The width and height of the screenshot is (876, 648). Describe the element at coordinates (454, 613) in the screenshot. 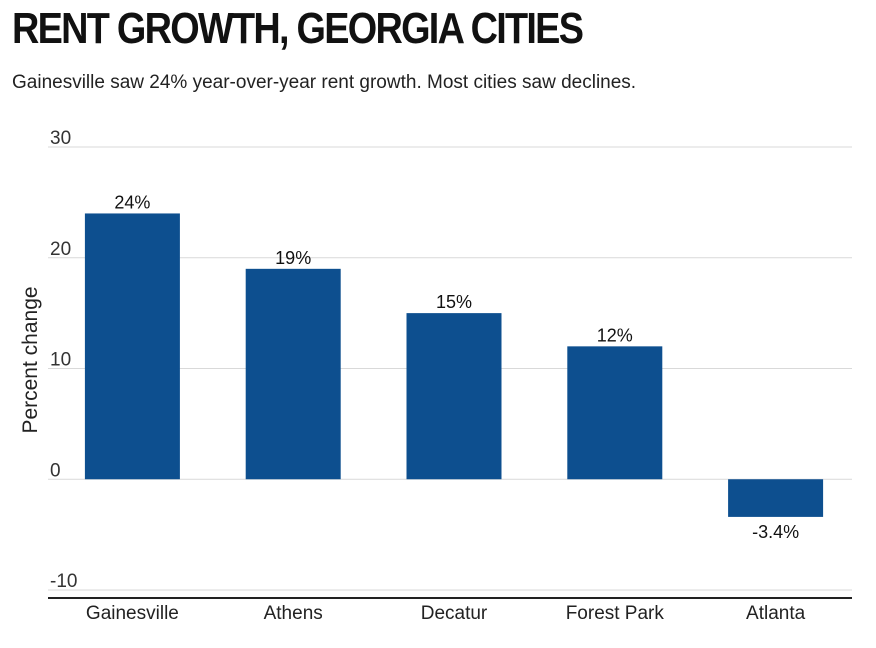

I see `x-tick-label: Decatur` at that location.